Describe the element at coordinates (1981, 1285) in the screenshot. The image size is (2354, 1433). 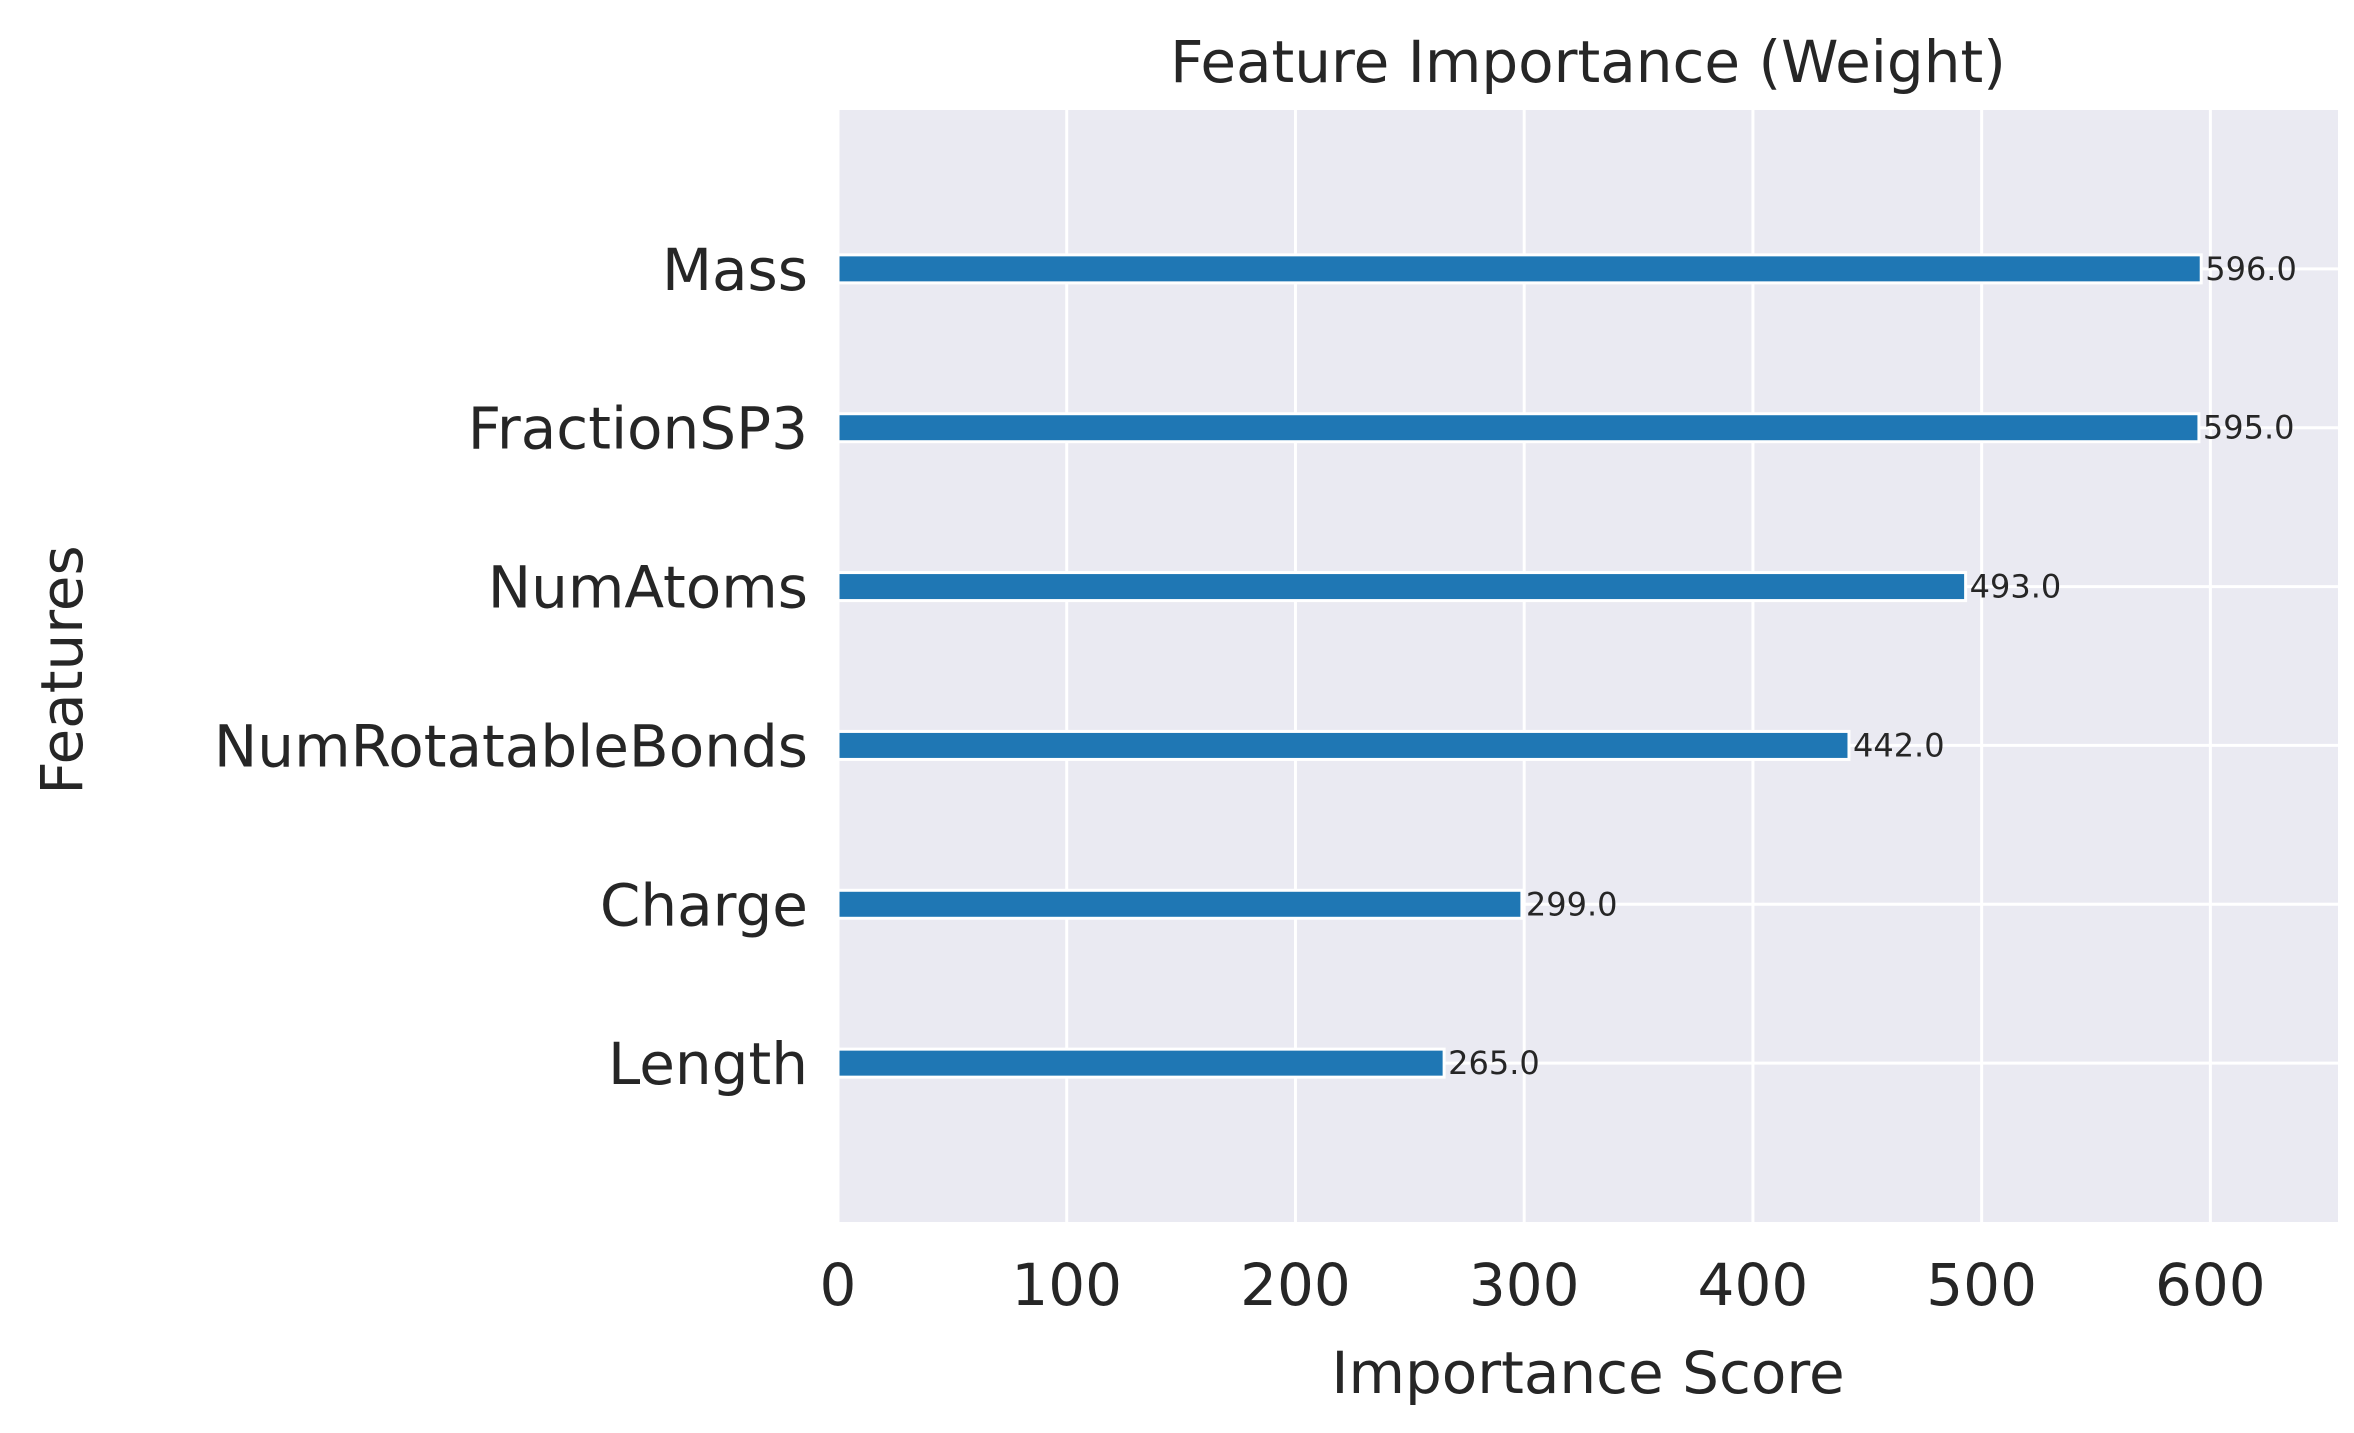
I see `x-tick-label: 500` at that location.